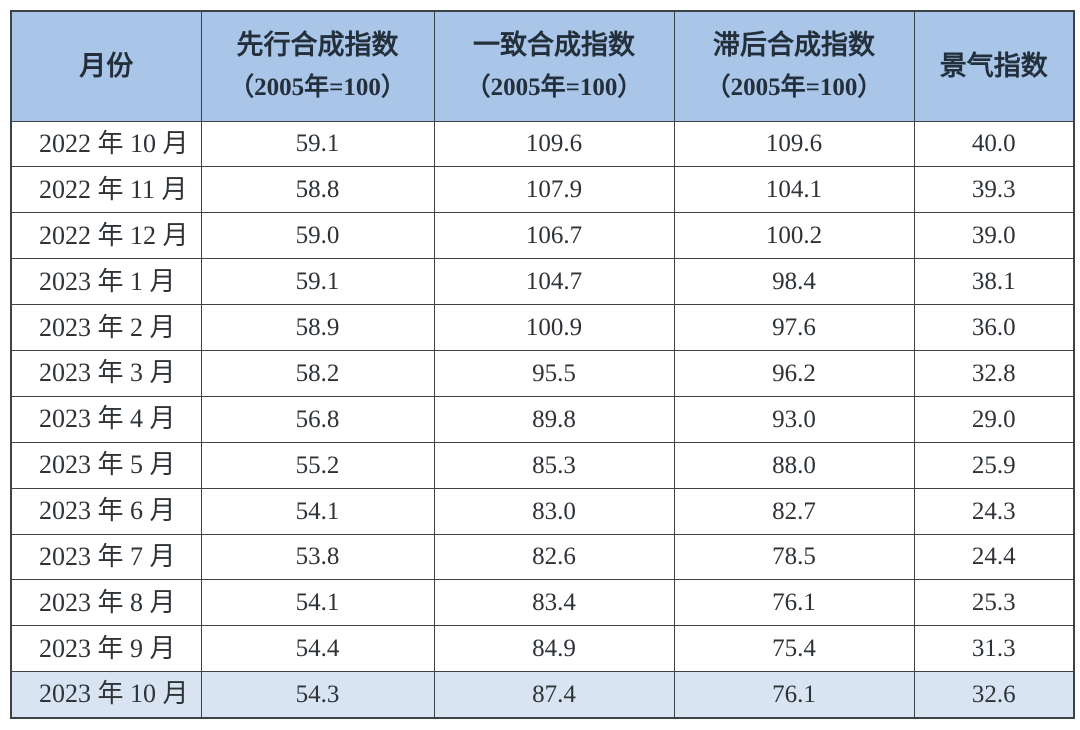 Image resolution: width=1080 pixels, height=730 pixels. What do you see at coordinates (794, 373) in the screenshot?
I see `value-cell: 96.2` at bounding box center [794, 373].